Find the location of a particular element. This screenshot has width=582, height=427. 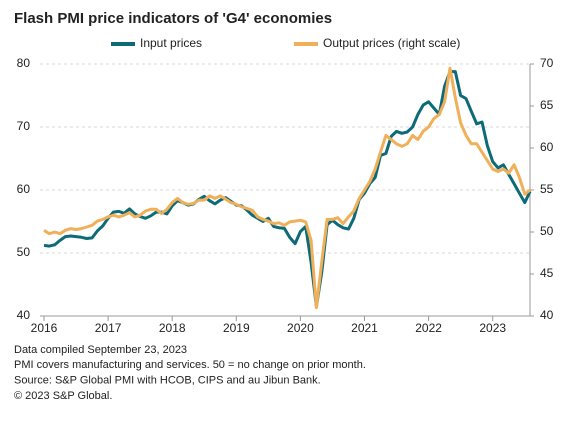

y2-tick-label: 60 is located at coordinates (547, 147).